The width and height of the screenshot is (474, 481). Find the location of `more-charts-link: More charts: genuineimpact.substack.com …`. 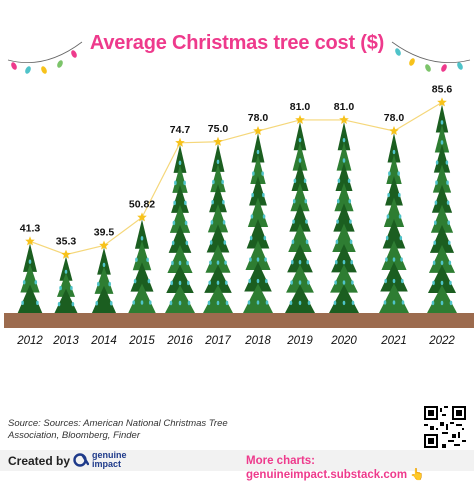

more-charts-link: More charts: genuineimpact.substack.com … is located at coordinates (335, 468).